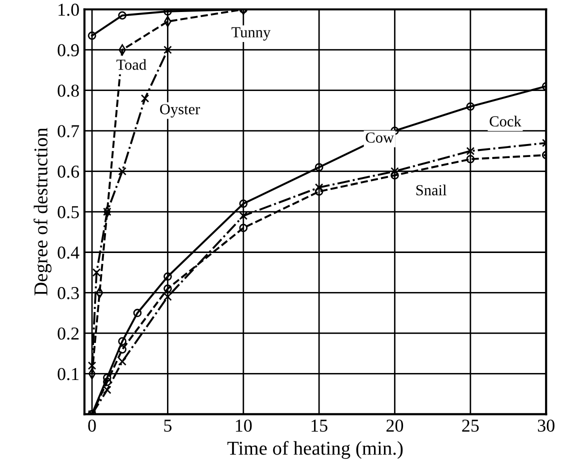 The image size is (563, 468). I want to click on annotation: Snail, so click(431, 190).